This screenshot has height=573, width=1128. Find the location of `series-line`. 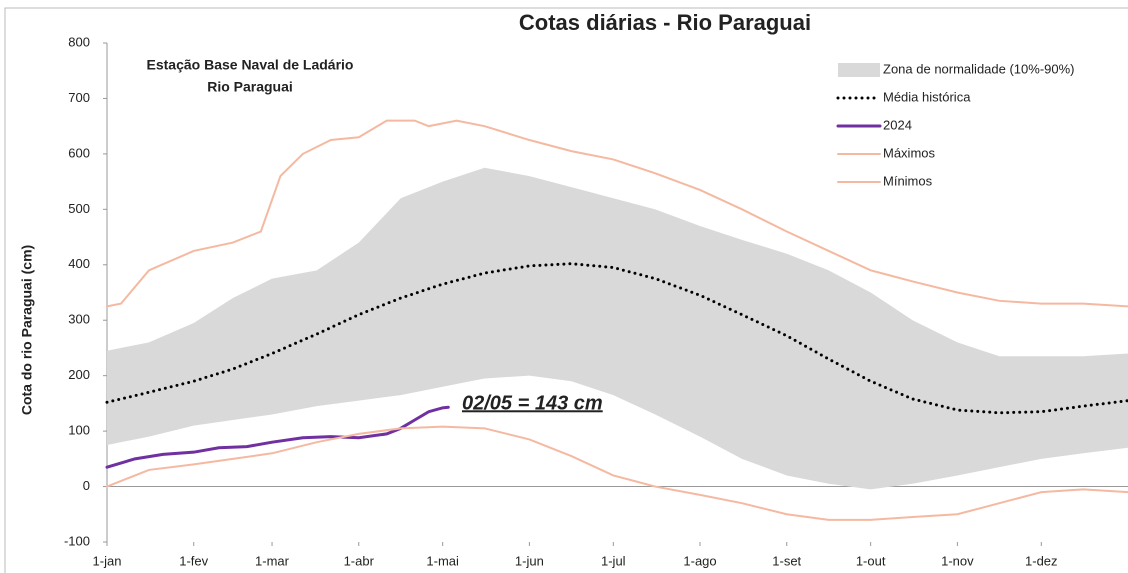

series-line is located at coordinates (277, 437).